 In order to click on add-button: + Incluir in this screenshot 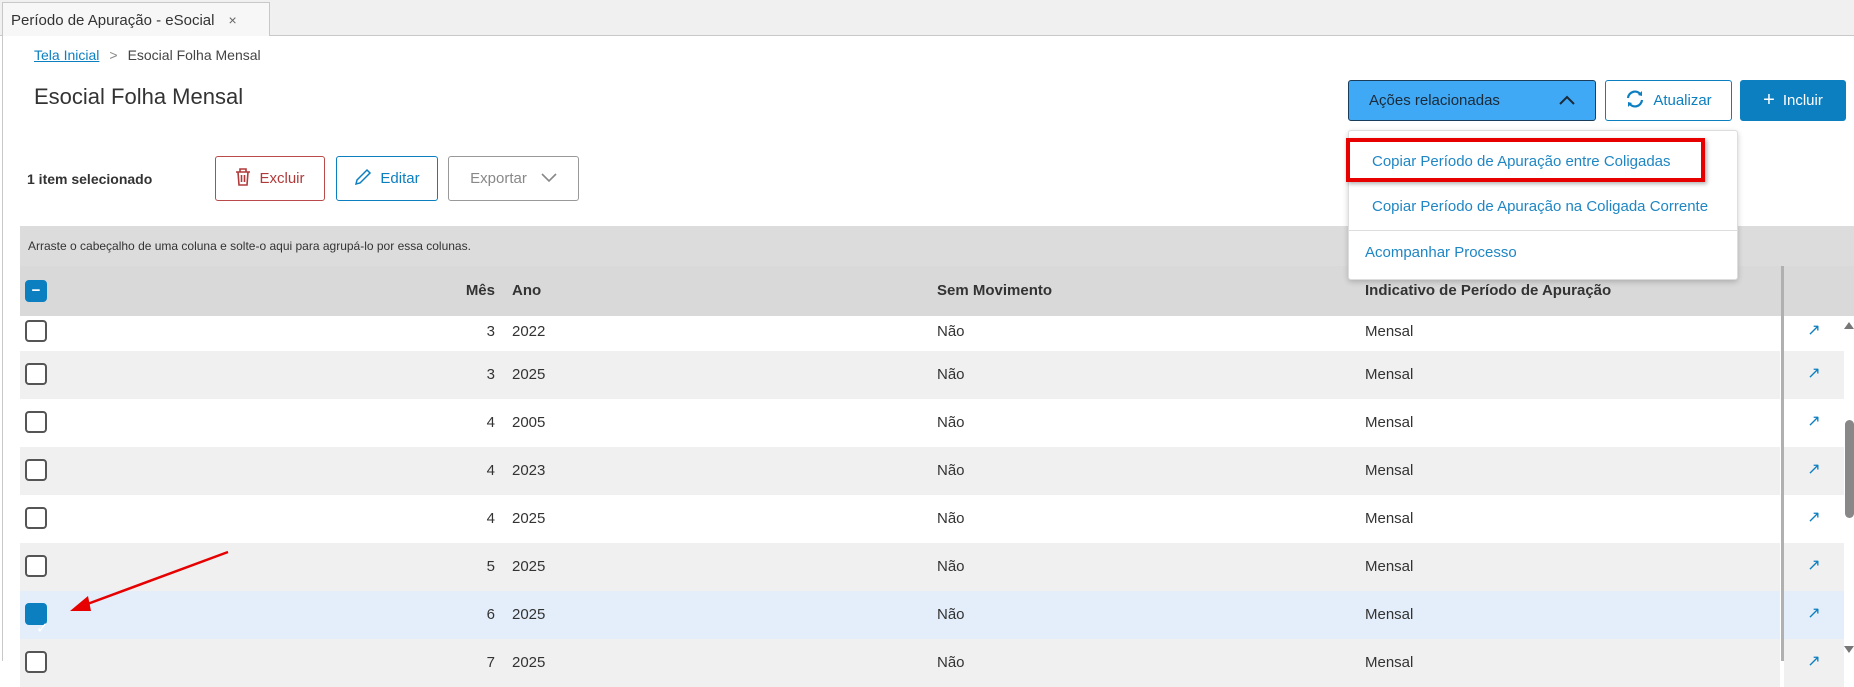, I will do `click(1793, 100)`.